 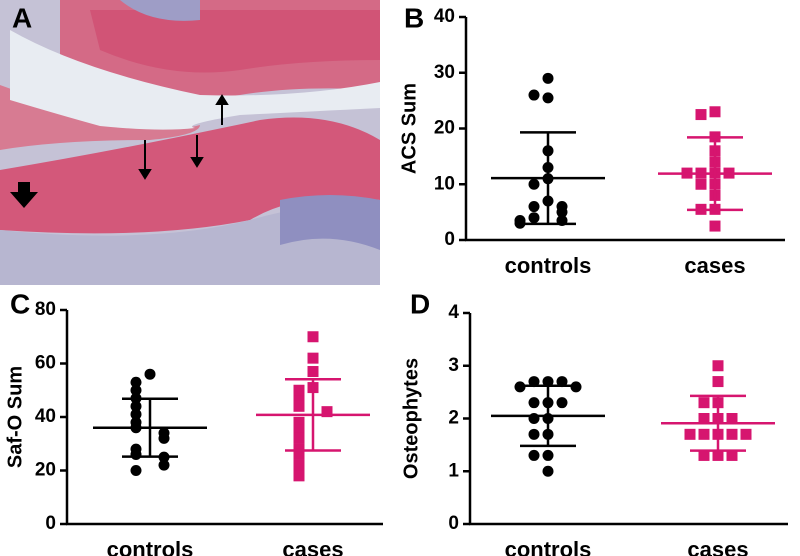 I want to click on y-tick-label: 1, so click(x=453, y=470).